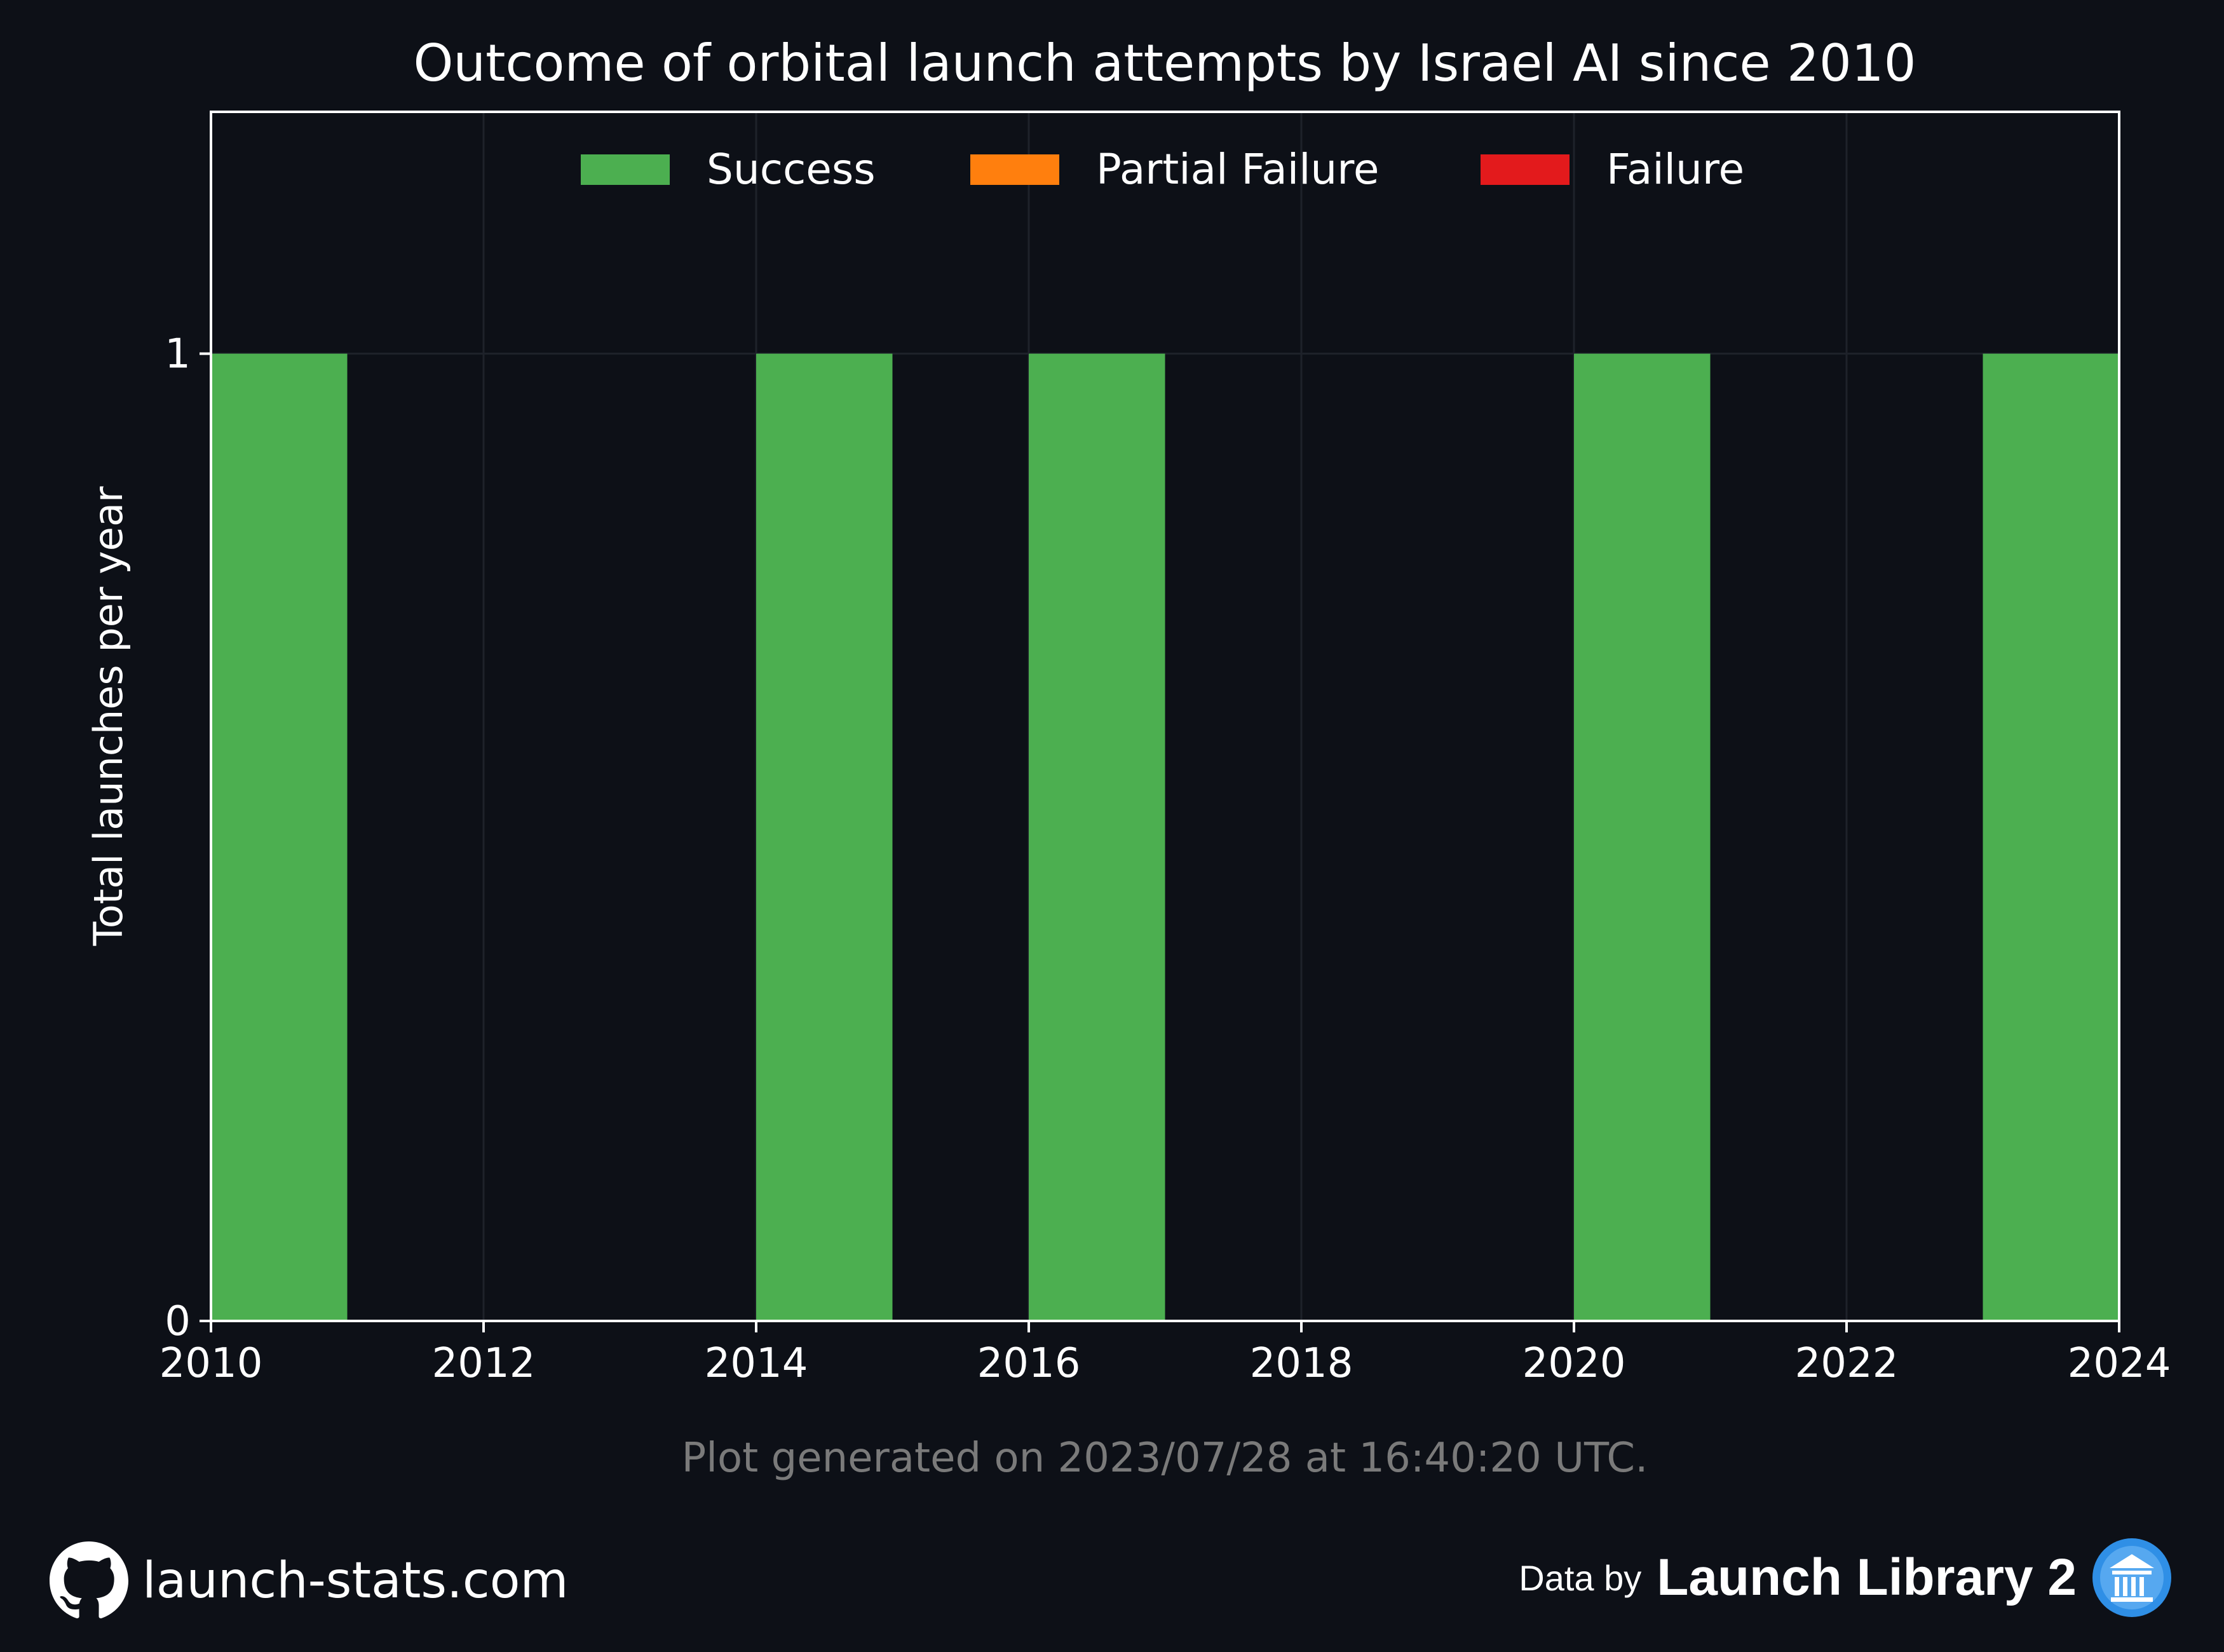  Describe the element at coordinates (1574, 1364) in the screenshot. I see `x-tick-label: 2020` at that location.